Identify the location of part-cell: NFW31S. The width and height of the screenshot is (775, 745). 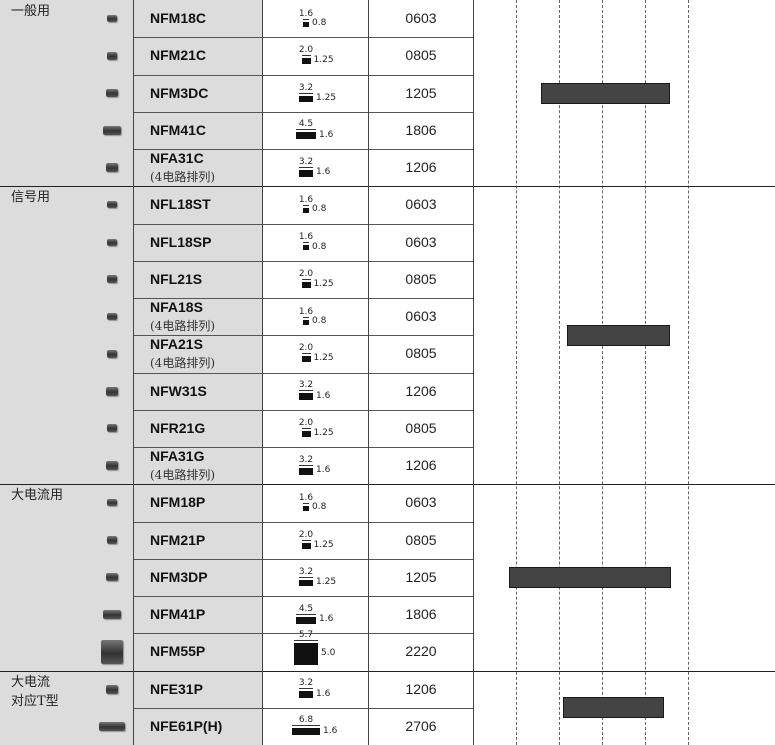
(197, 391).